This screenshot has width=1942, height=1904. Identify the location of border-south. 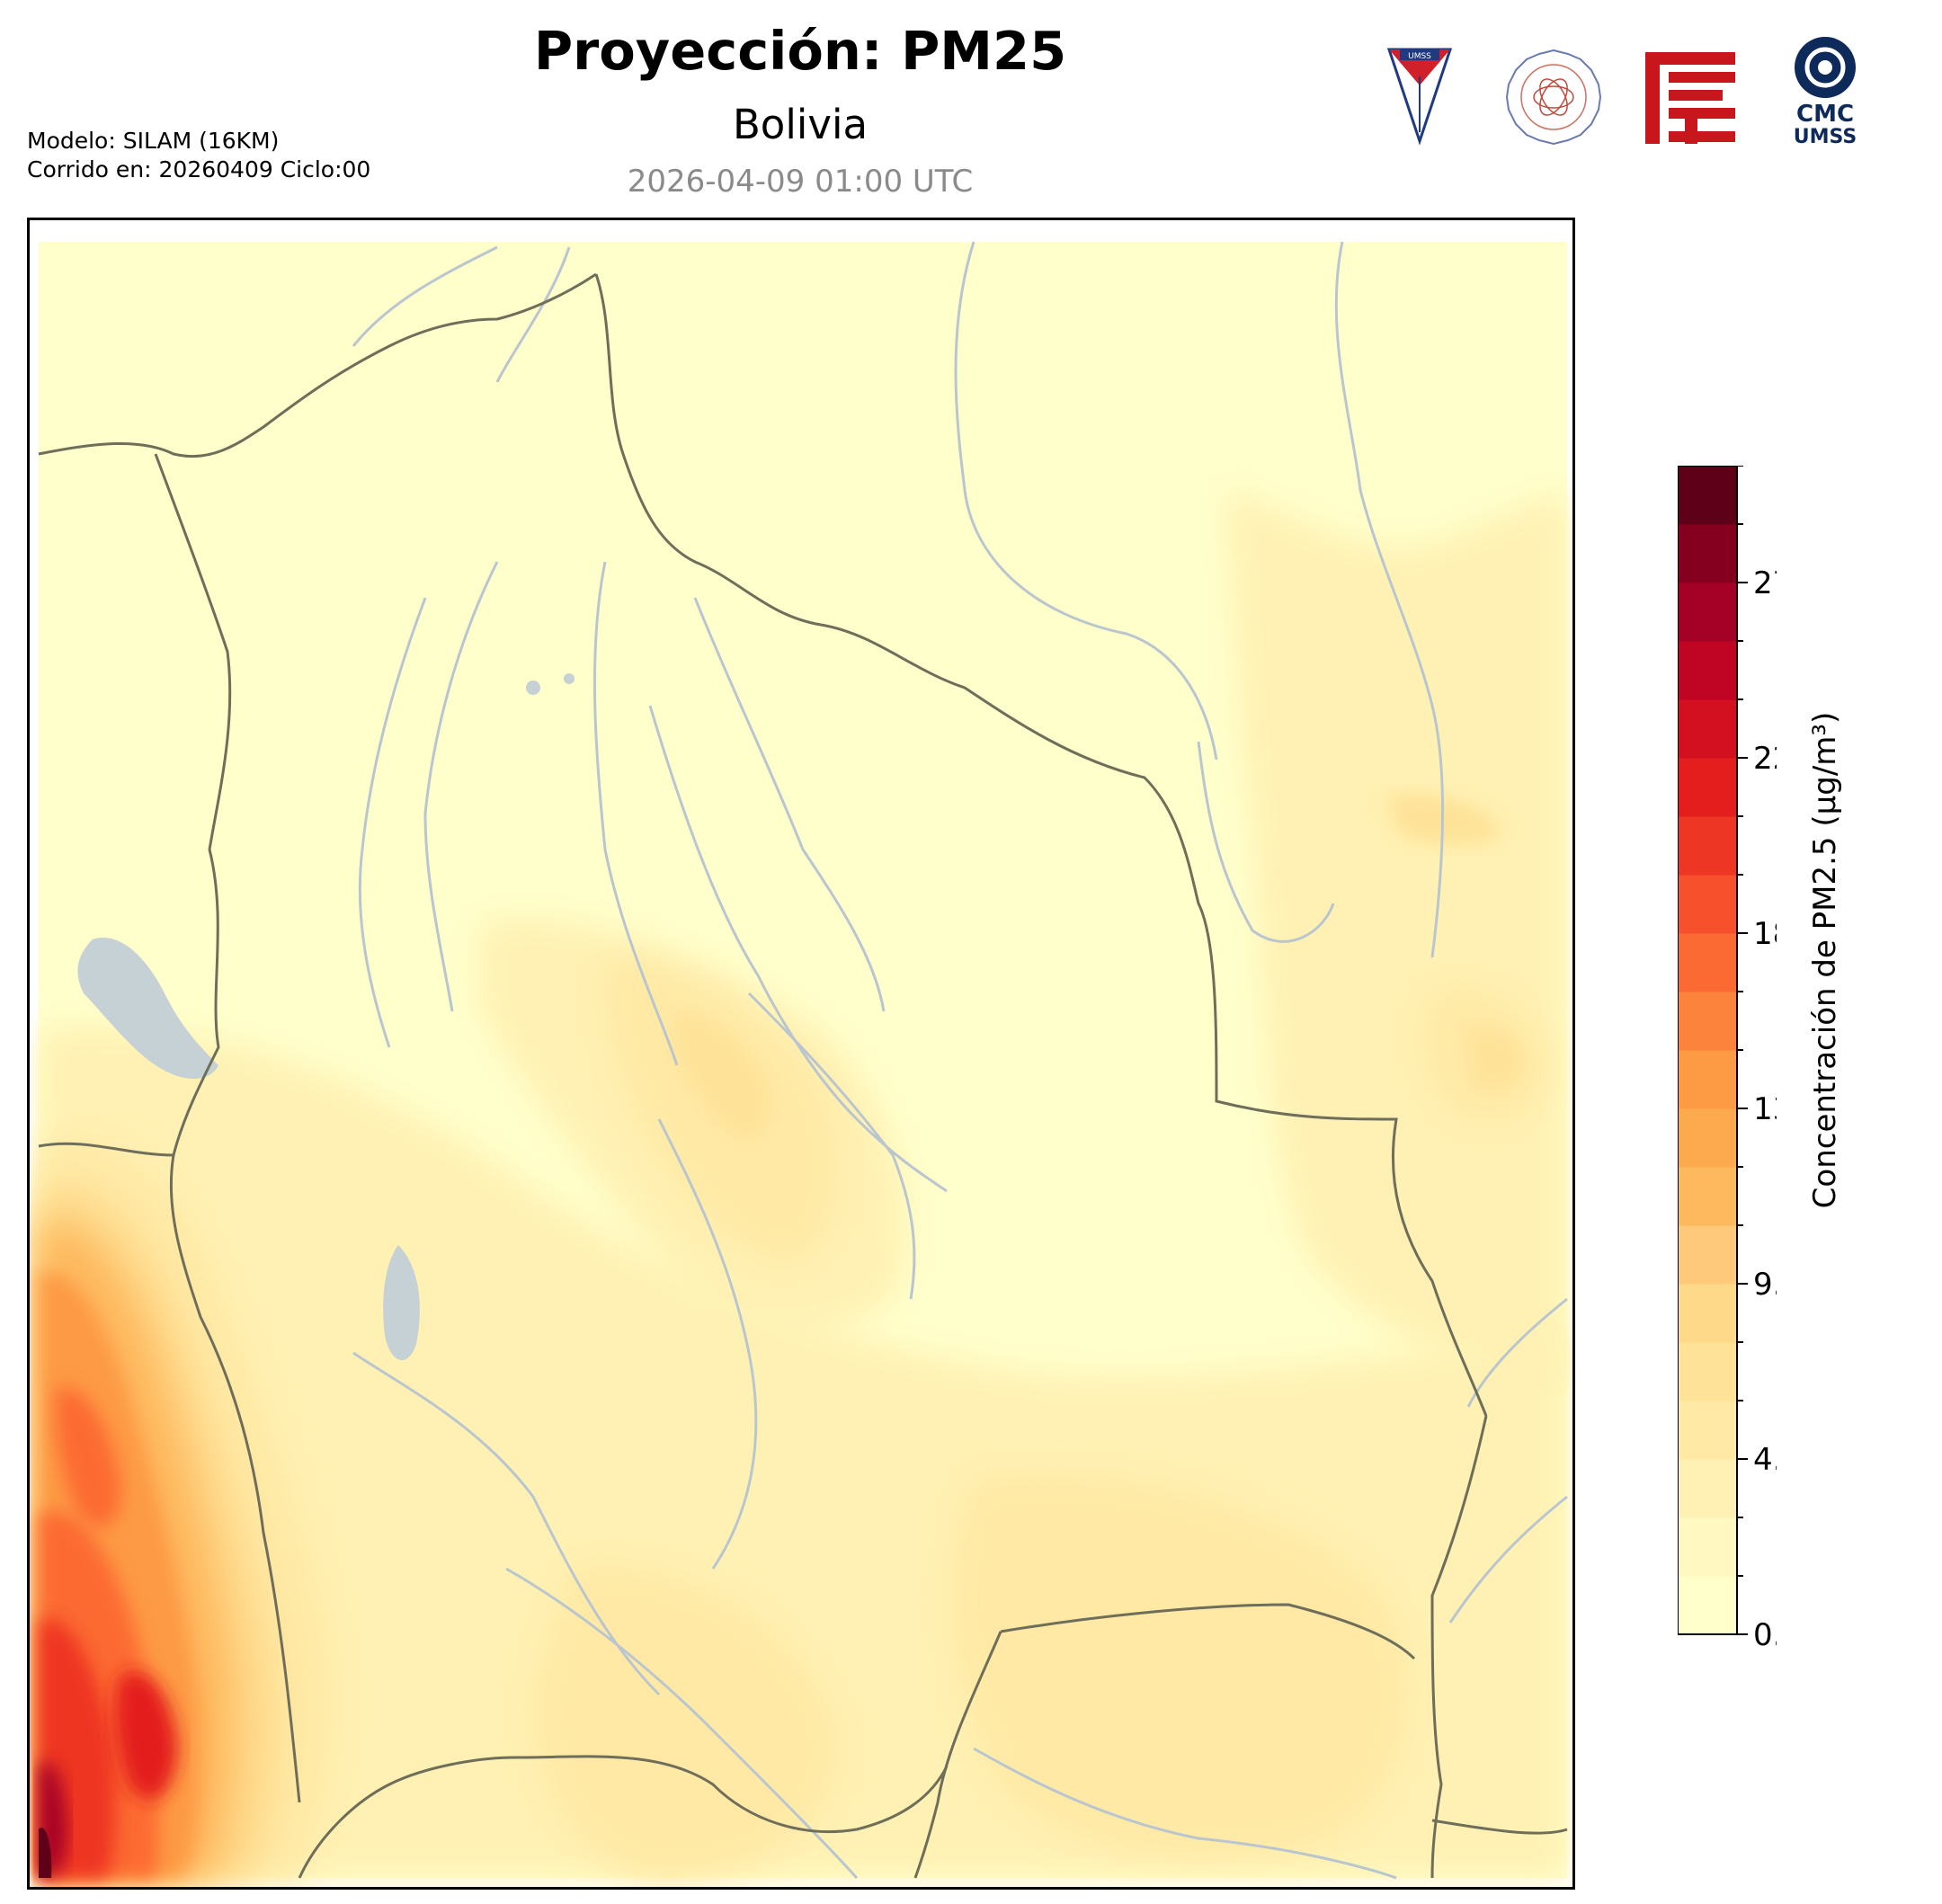
(623, 1817).